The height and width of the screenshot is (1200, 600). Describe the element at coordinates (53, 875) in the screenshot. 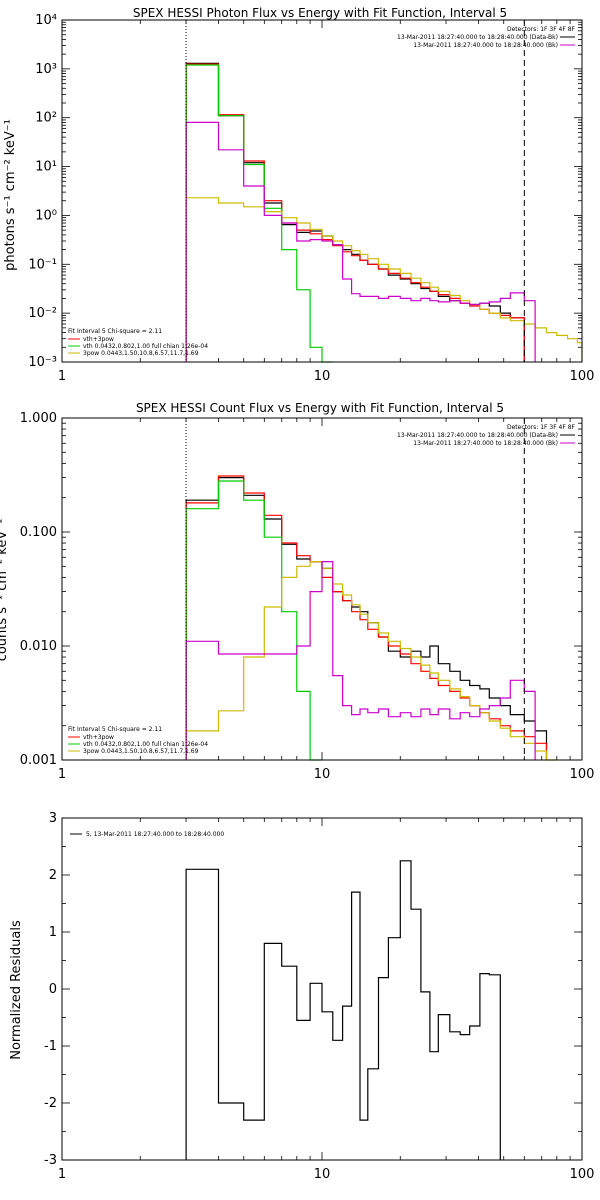

I see `y-tick-label: 2` at that location.